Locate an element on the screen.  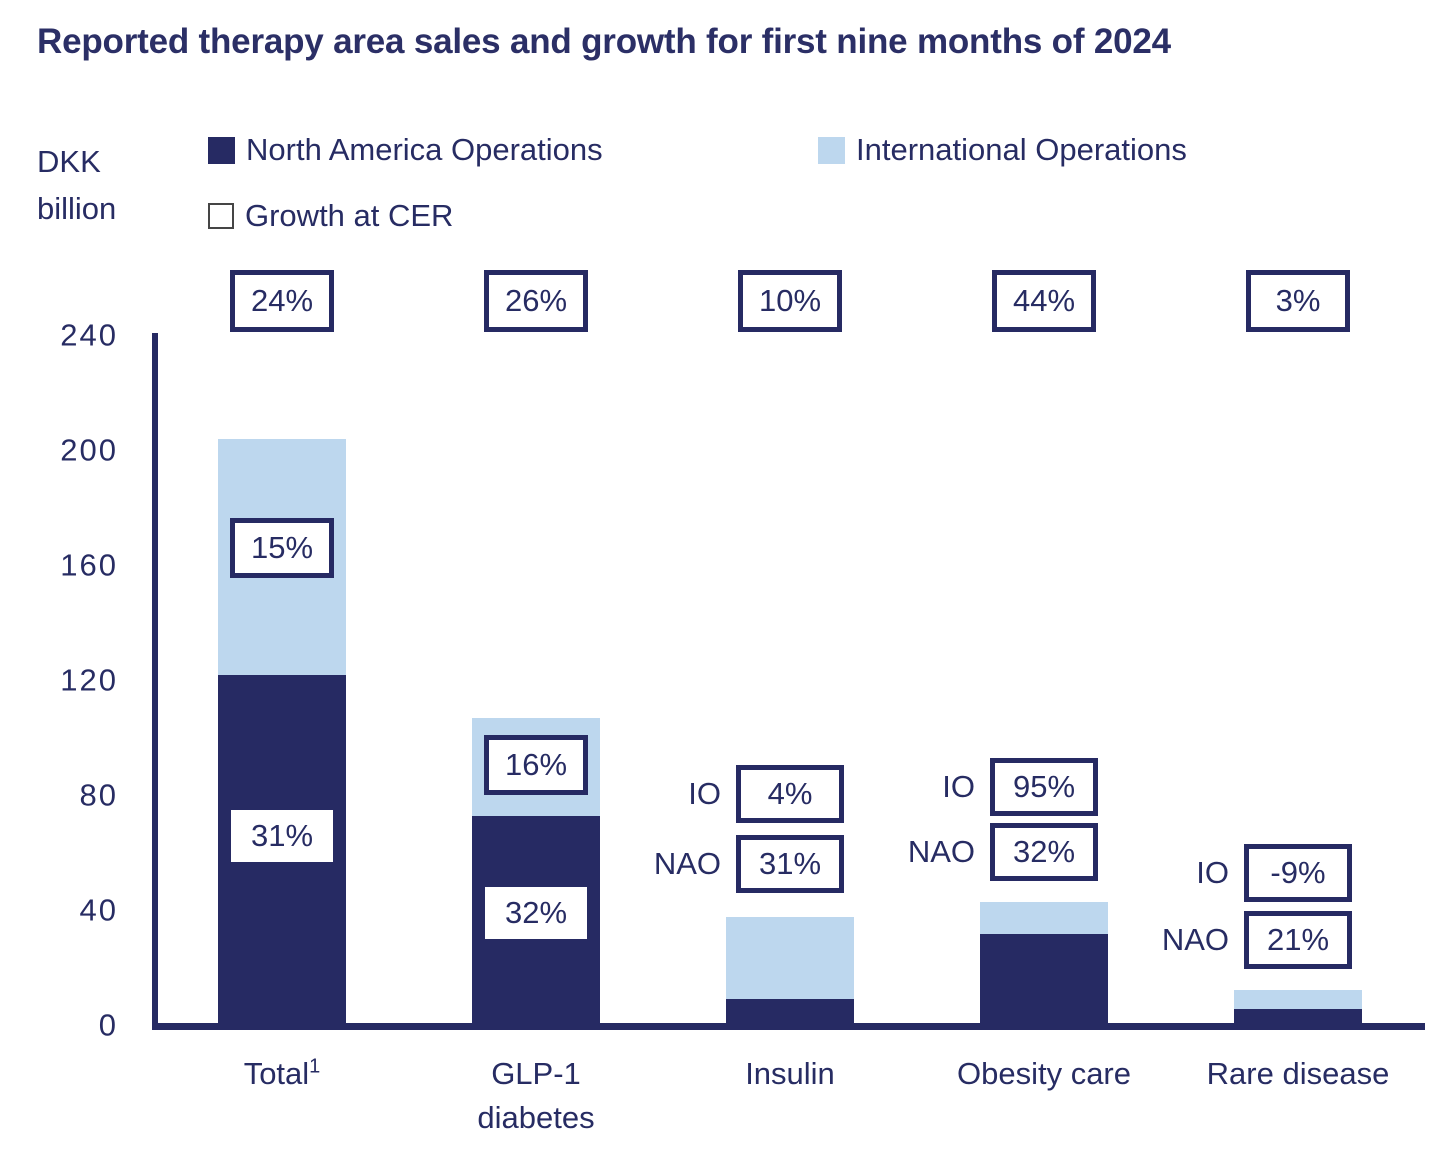
nao-growth-box-obesity-care: 32% is located at coordinates (1044, 852).